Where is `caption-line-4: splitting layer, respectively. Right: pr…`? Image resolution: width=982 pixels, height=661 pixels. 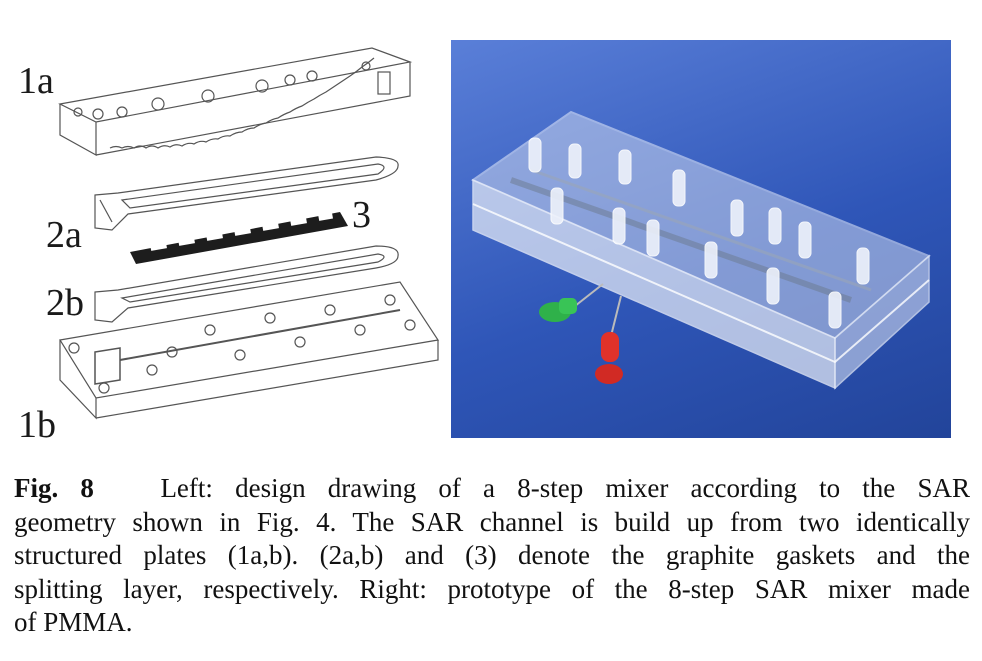 caption-line-4: splitting layer, respectively. Right: pr… is located at coordinates (492, 588).